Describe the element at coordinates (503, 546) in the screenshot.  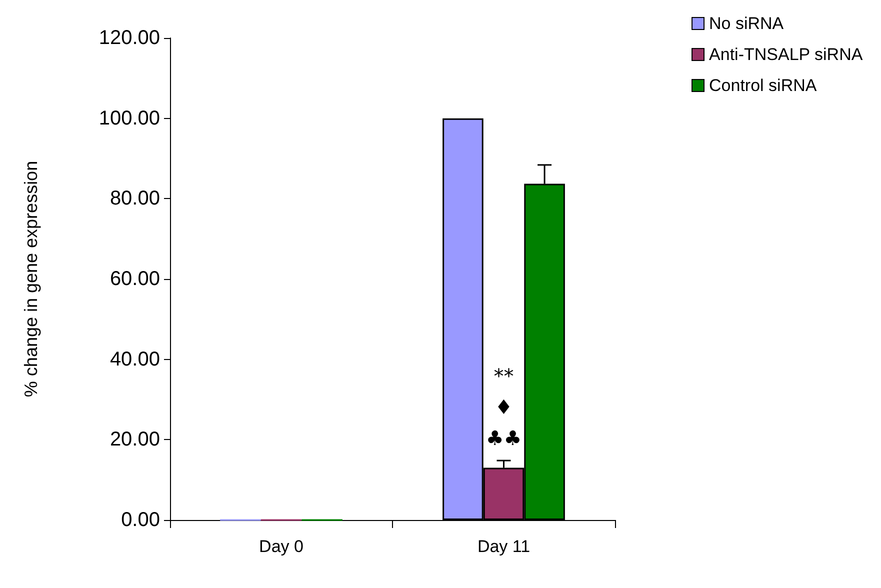
I see `x-tick-label: Day 11` at that location.